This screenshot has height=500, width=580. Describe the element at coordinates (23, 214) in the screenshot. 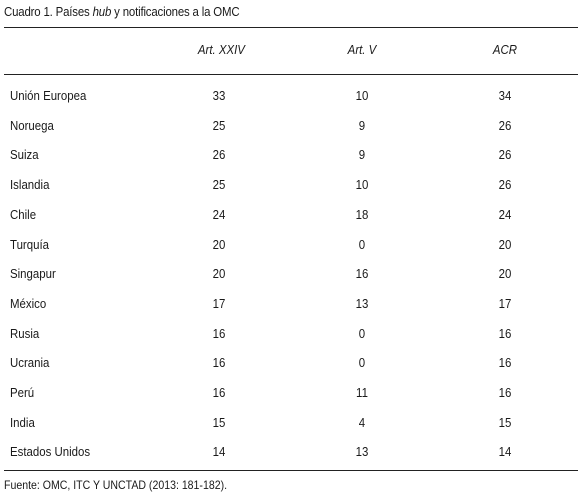

I see `country-cell: Chile` at that location.